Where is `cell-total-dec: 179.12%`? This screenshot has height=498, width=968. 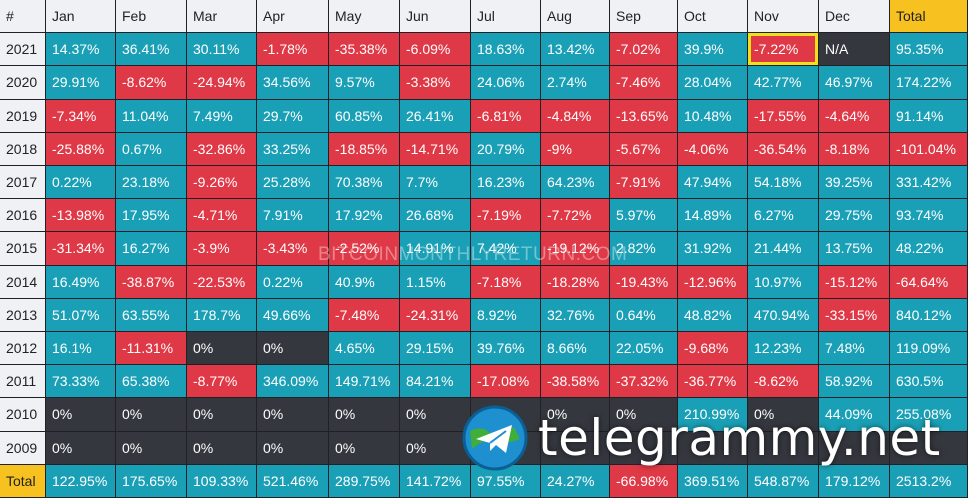 cell-total-dec: 179.12% is located at coordinates (854, 481).